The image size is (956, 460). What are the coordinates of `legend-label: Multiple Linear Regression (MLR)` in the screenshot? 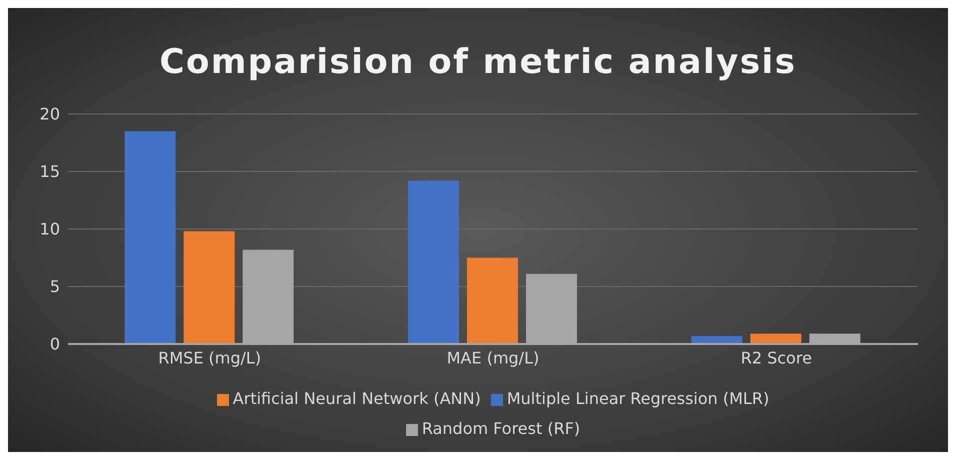 It's located at (638, 398).